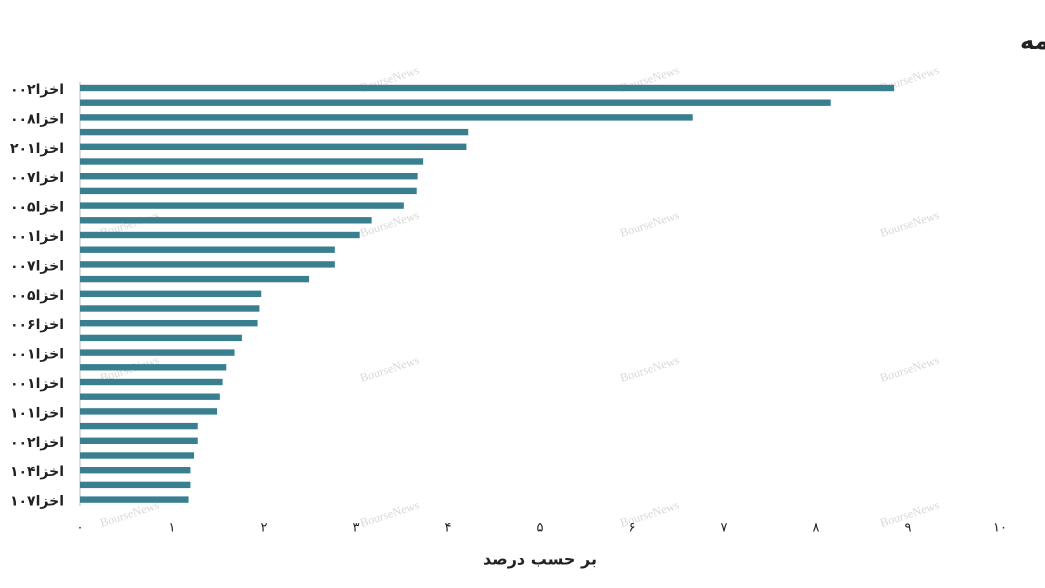 This screenshot has width=1045, height=588. Describe the element at coordinates (724, 528) in the screenshot. I see `x-tick-label: ۷` at that location.